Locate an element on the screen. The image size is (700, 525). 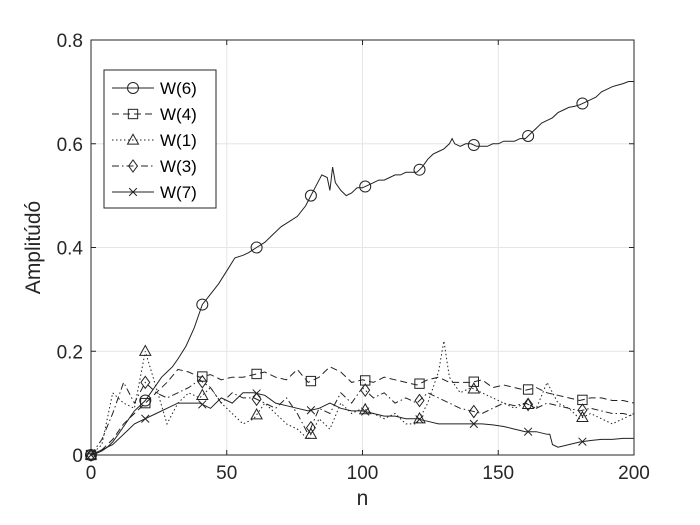
series-w7 is located at coordinates (360, 424).